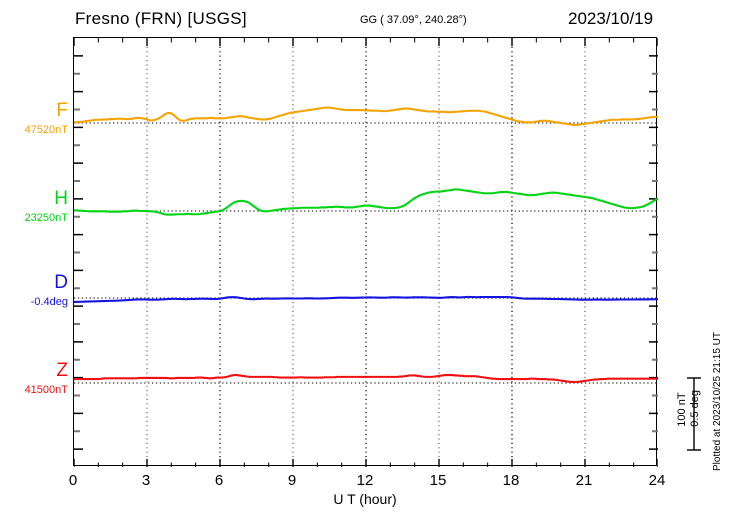  What do you see at coordinates (46, 218) in the screenshot?
I see `component-baseline-H: 23250nT` at bounding box center [46, 218].